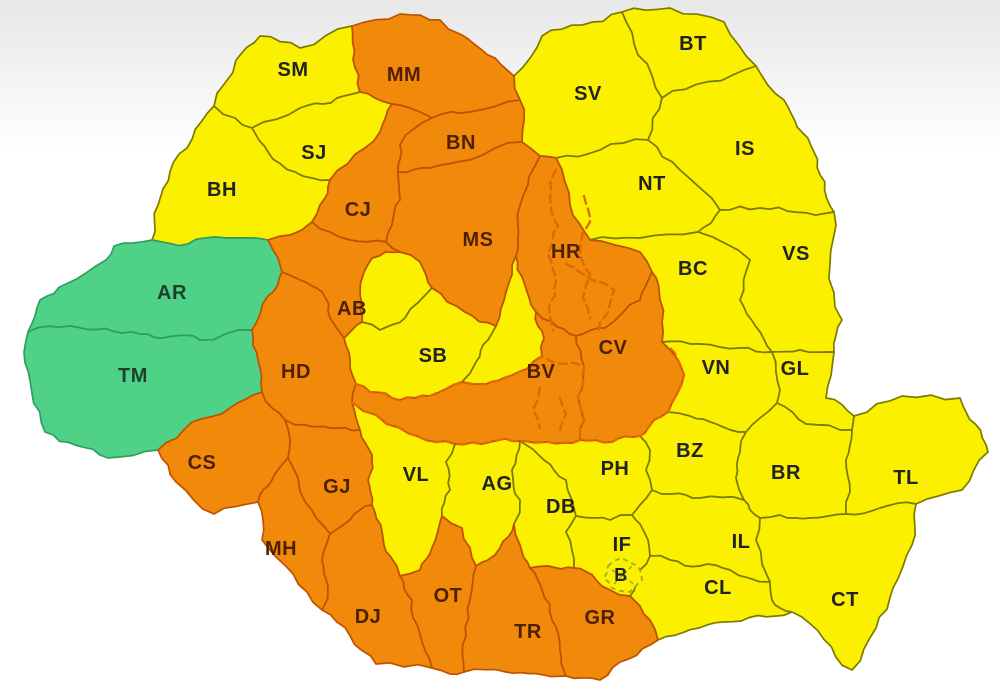 The width and height of the screenshot is (1000, 688). I want to click on dashed-mountain-zone-south-edge, so click(518, 395).